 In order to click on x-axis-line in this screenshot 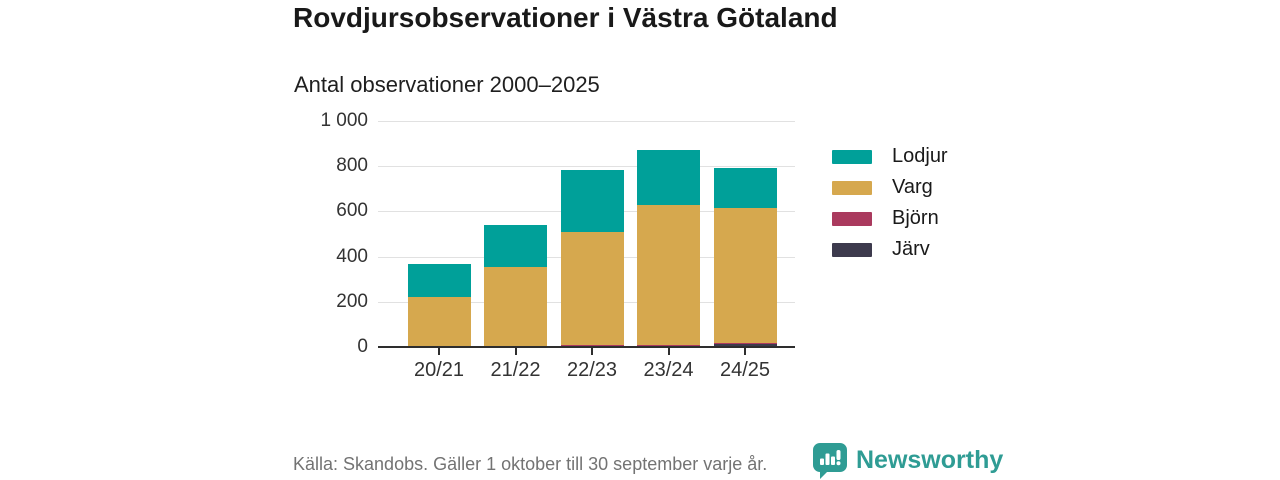, I will do `click(586, 347)`.